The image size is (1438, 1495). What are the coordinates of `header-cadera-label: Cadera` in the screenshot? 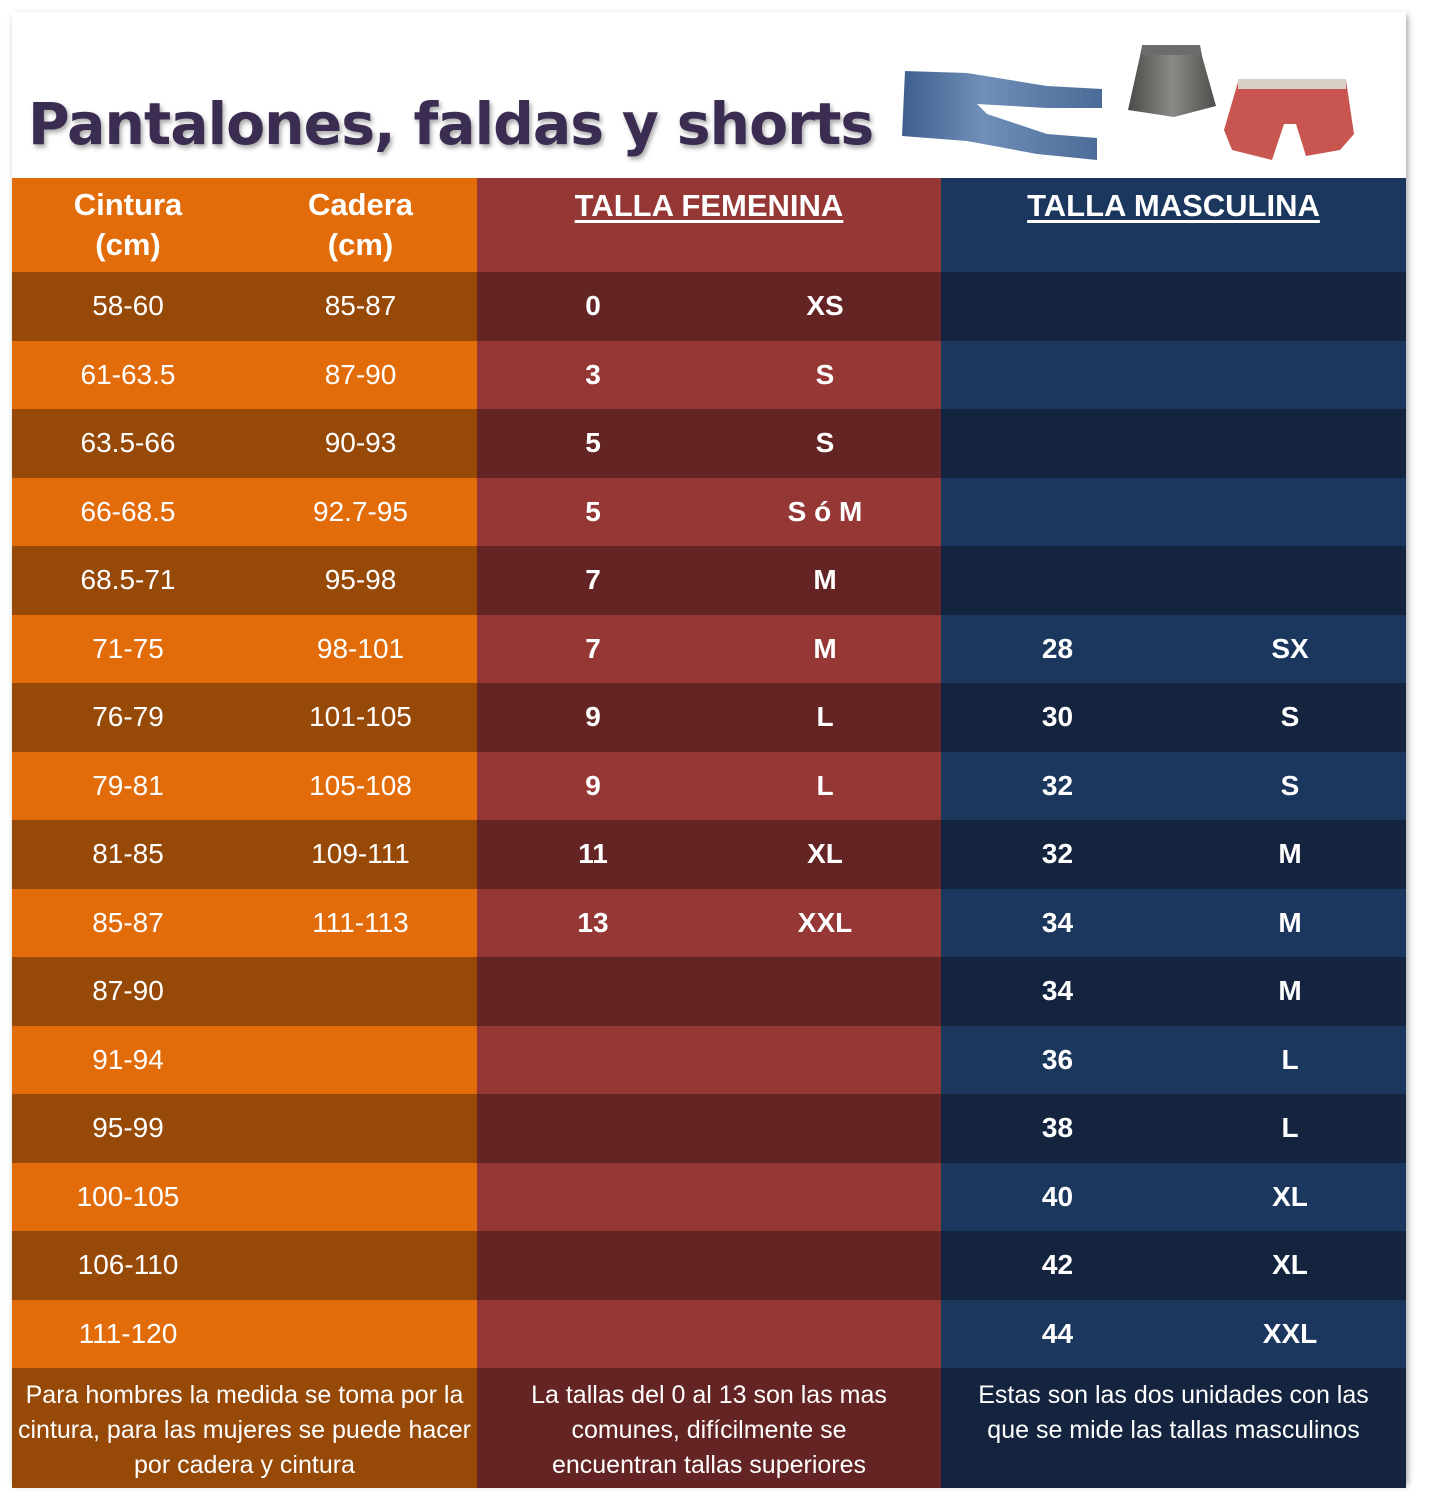 It's located at (360, 204).